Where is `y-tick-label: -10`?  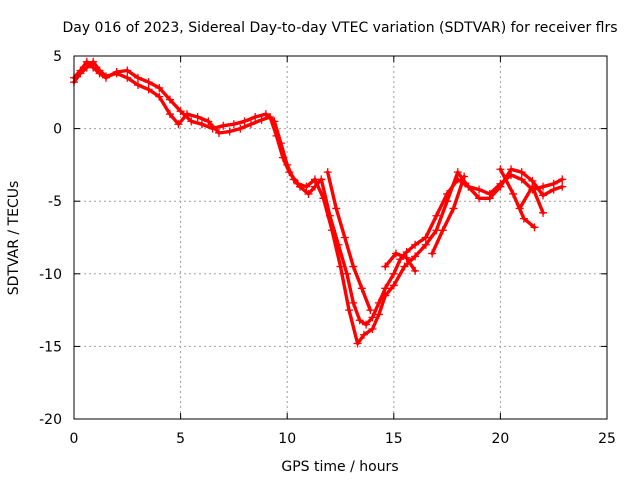
y-tick-label: -10 is located at coordinates (50, 275).